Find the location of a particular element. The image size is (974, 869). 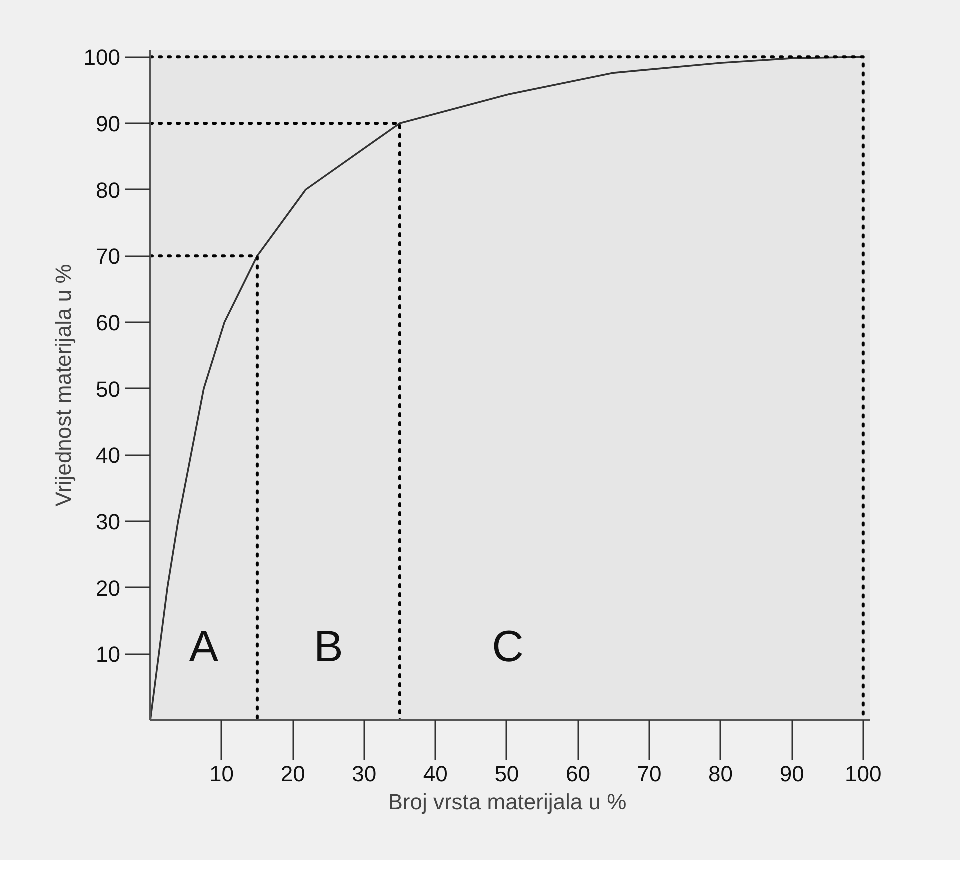

y-tick-label: 70 is located at coordinates (108, 257).